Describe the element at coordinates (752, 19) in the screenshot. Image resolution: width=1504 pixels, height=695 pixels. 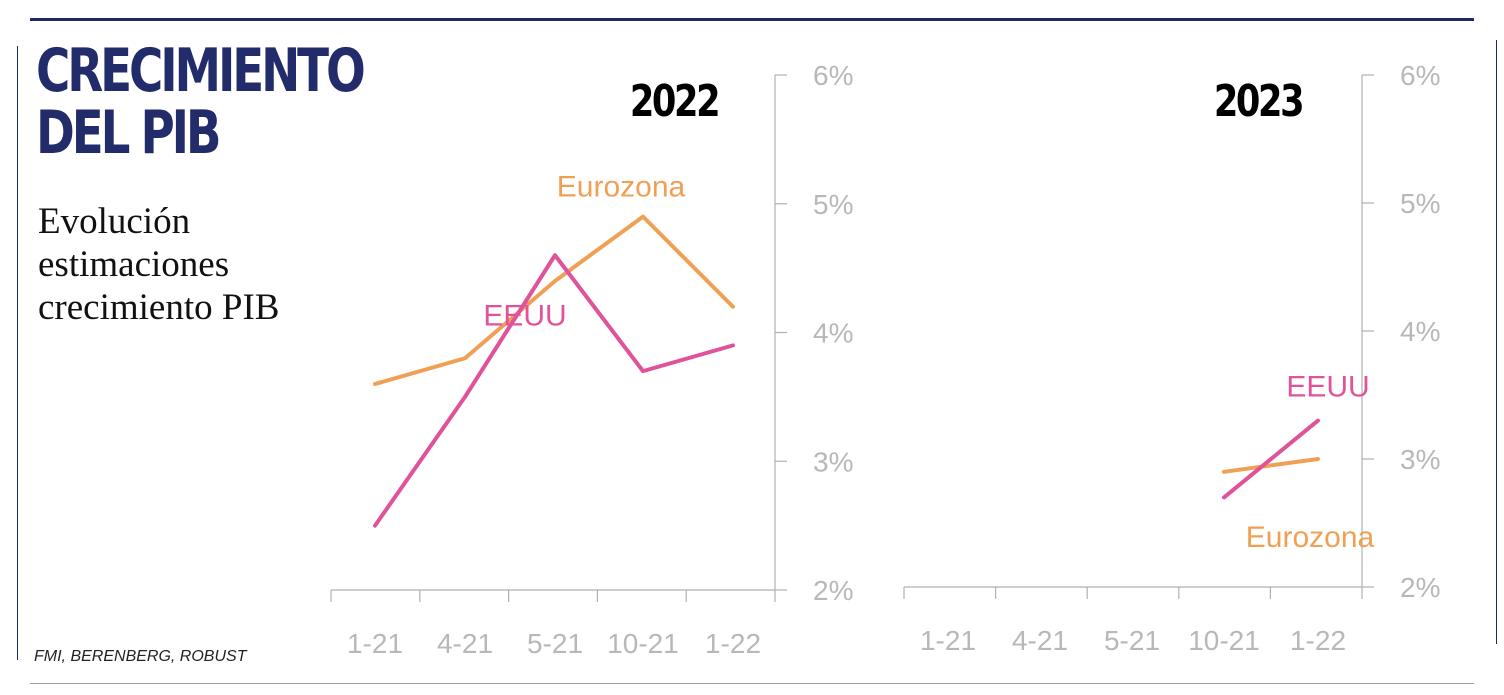
I see `top-rule` at that location.